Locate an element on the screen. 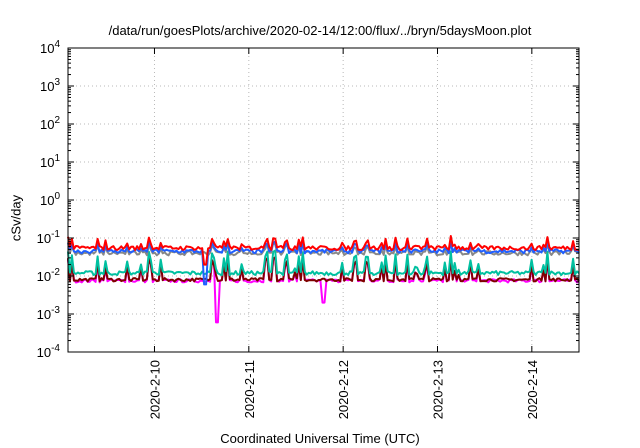 This screenshot has height=448, width=640. y-tick-label: 10⁰ is located at coordinates (50, 199).